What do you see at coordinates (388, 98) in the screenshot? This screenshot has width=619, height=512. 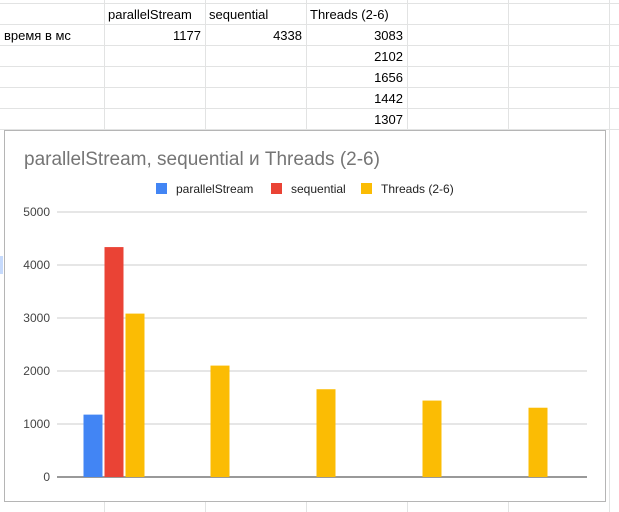 I see `value-cell: 1442` at bounding box center [388, 98].